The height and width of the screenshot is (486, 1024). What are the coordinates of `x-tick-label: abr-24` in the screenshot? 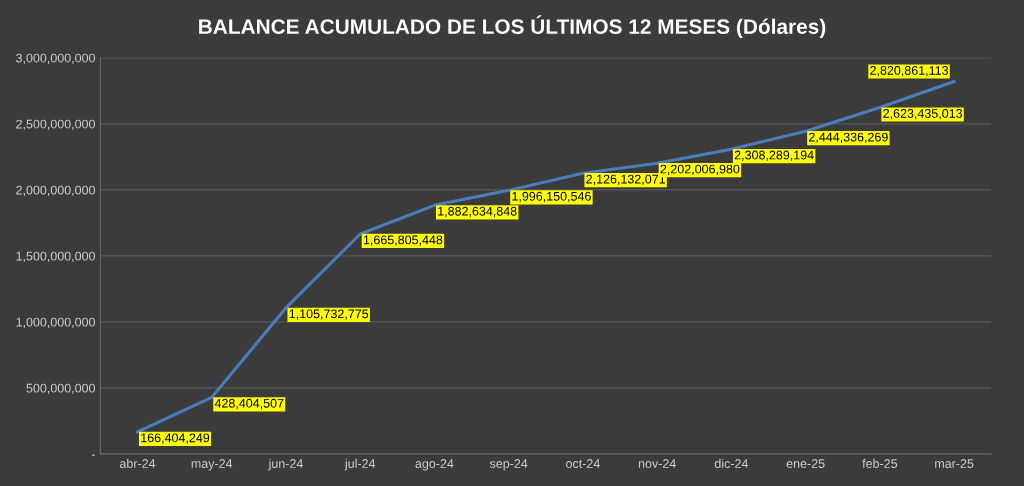 It's located at (137, 463).